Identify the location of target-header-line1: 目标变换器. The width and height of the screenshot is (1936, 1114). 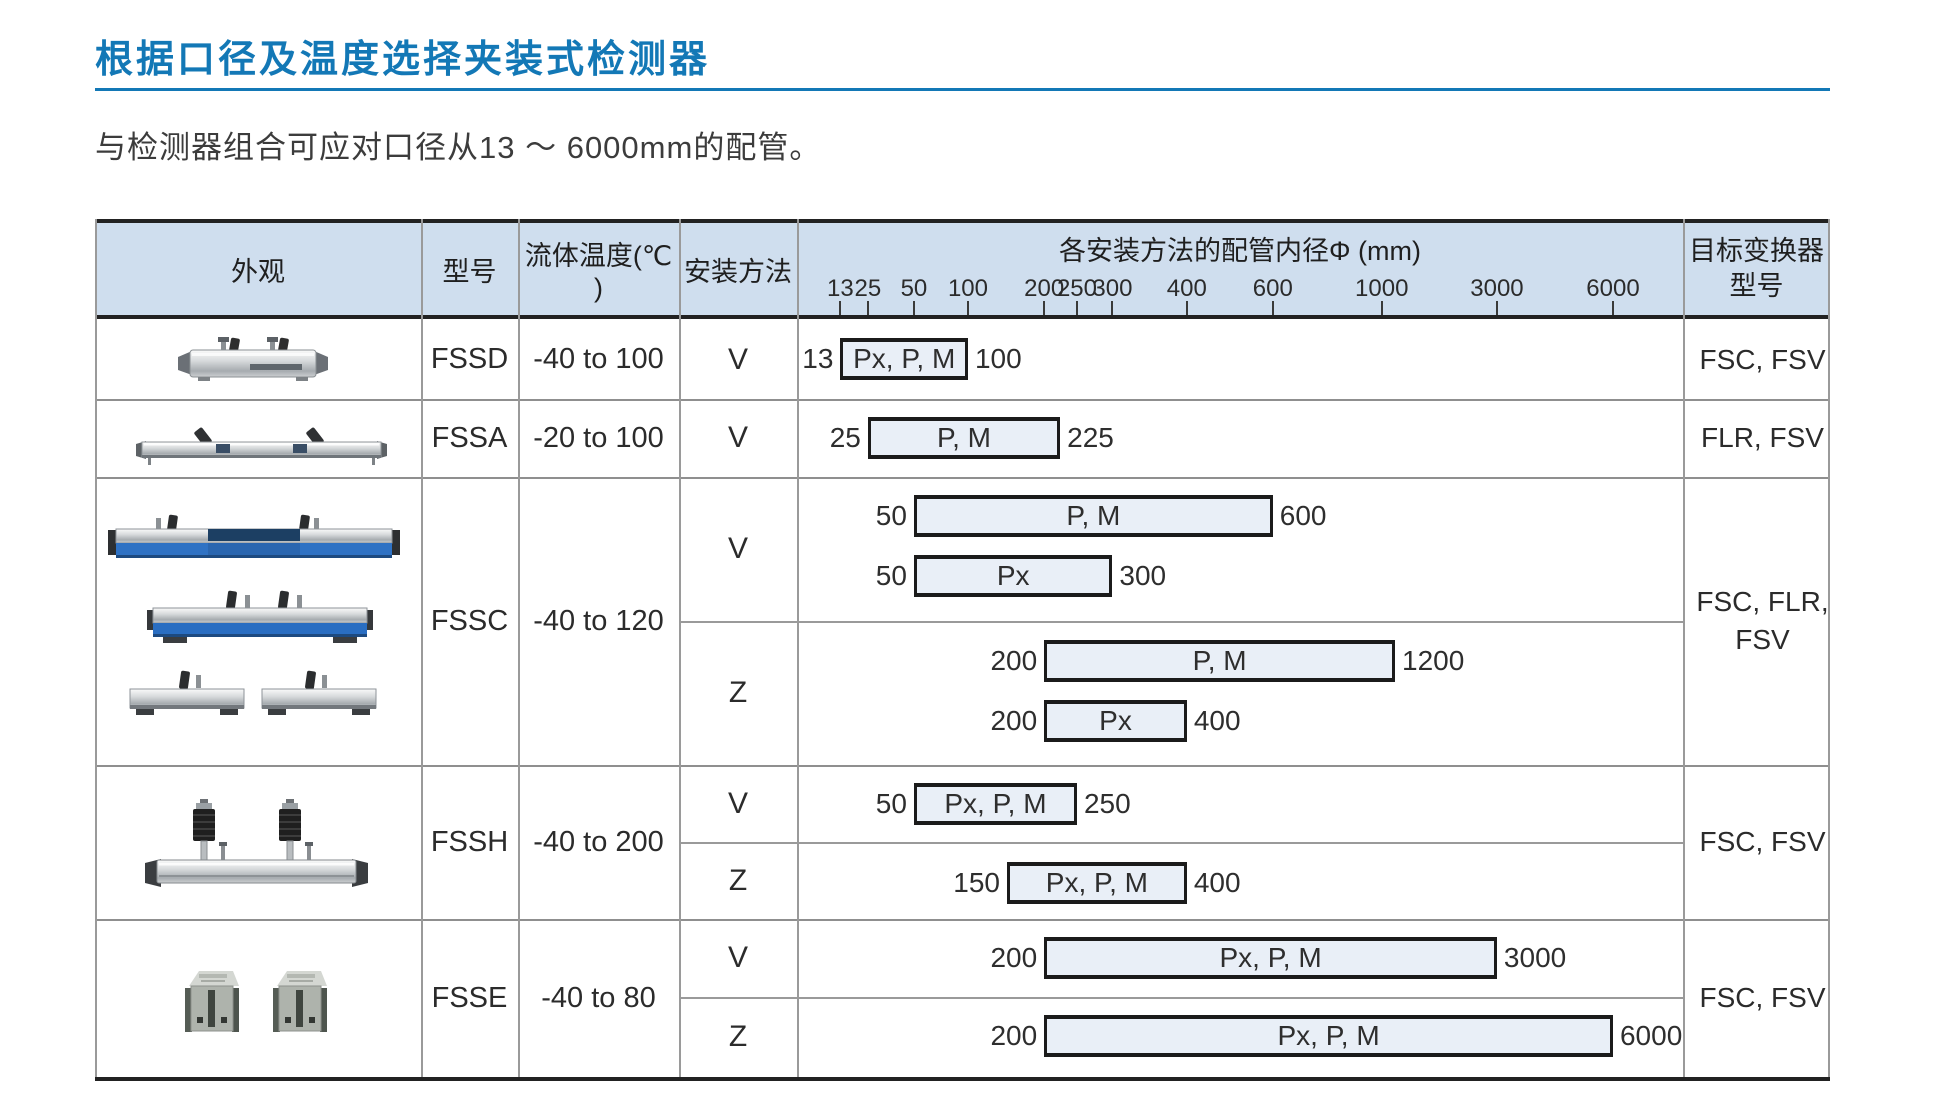
(1756, 250).